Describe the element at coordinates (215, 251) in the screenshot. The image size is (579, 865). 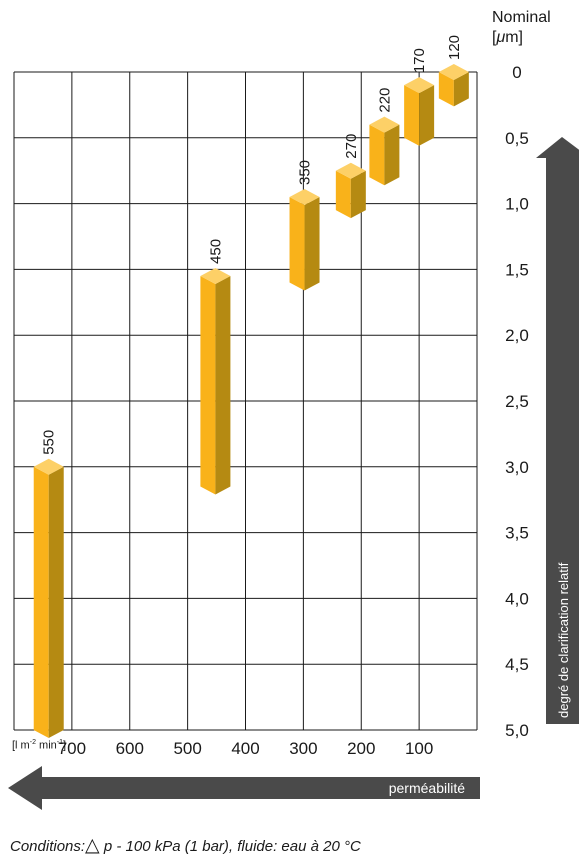
I see `bar-label: 450` at that location.